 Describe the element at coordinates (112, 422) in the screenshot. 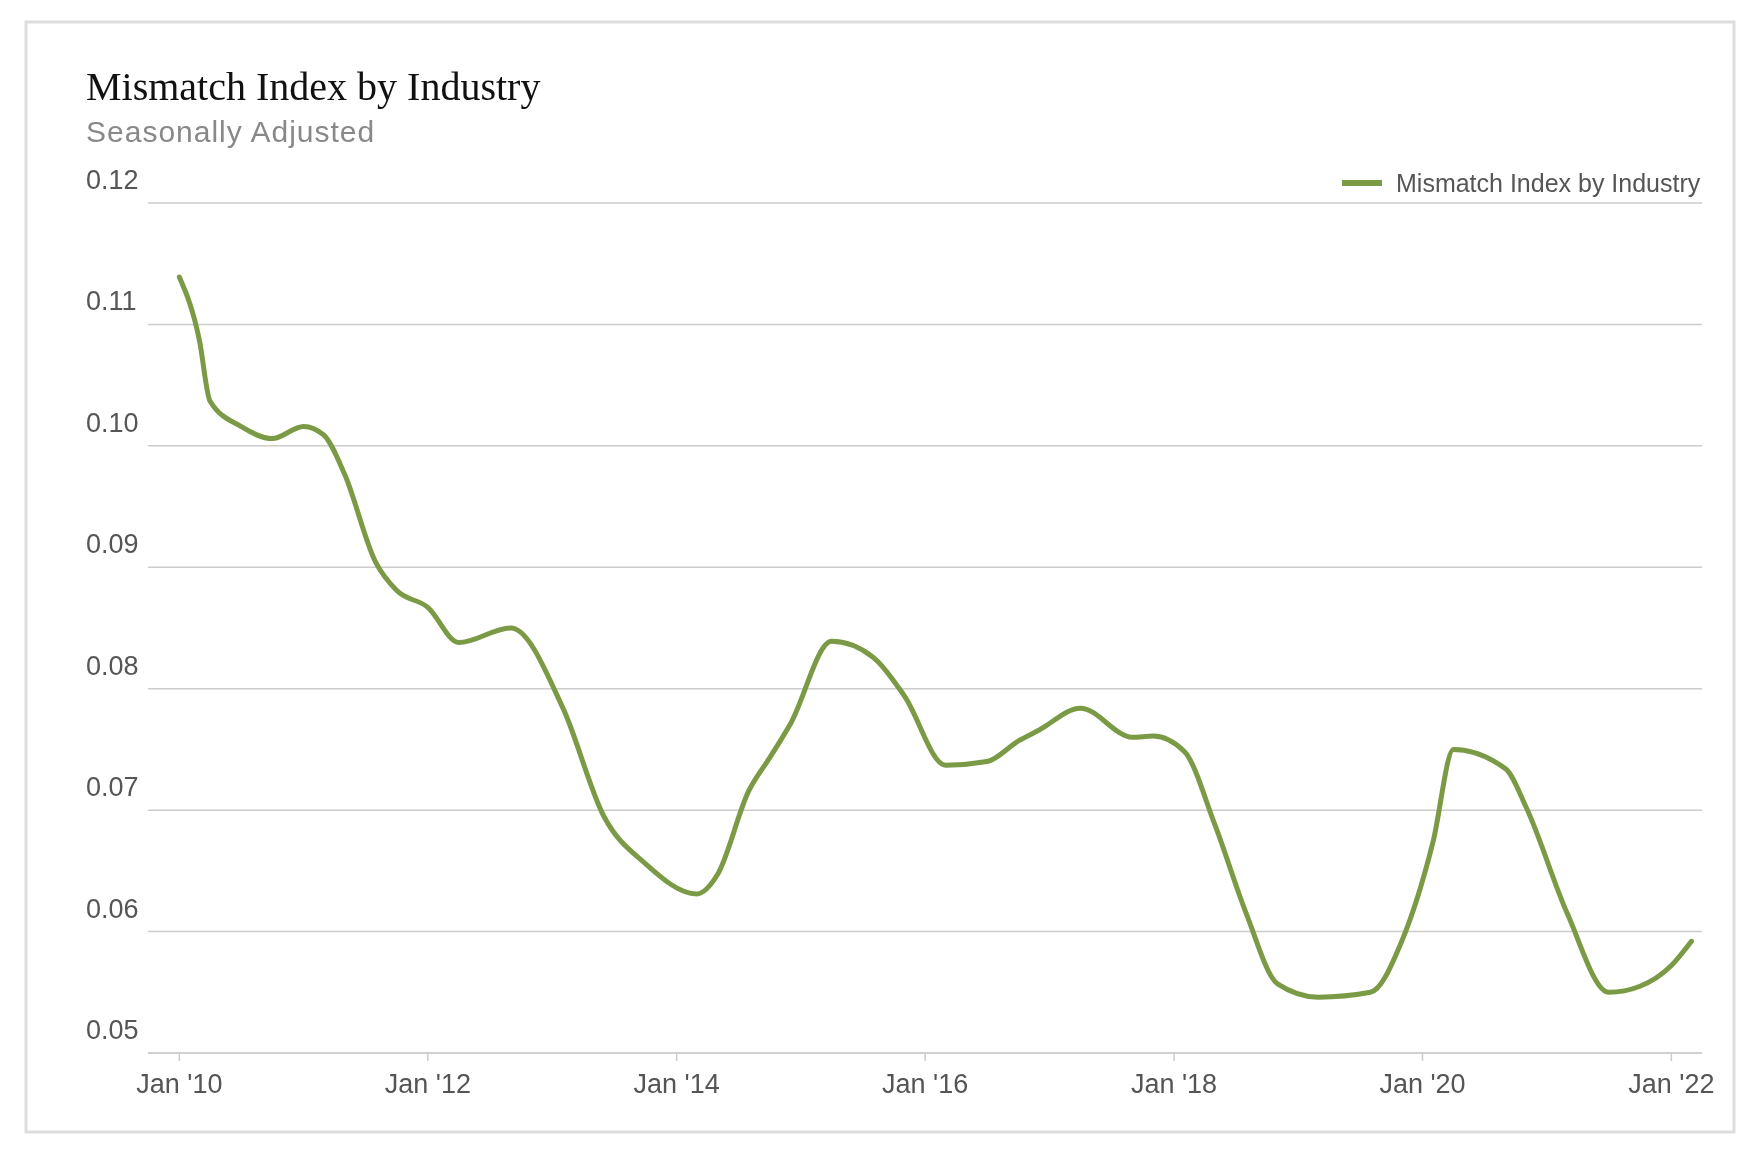

I see `y-tick-label: 0.10` at that location.